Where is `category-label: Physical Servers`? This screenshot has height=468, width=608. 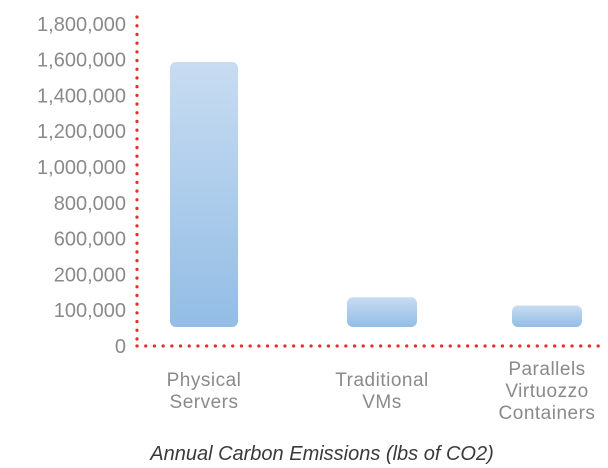 category-label: Physical Servers is located at coordinates (204, 391).